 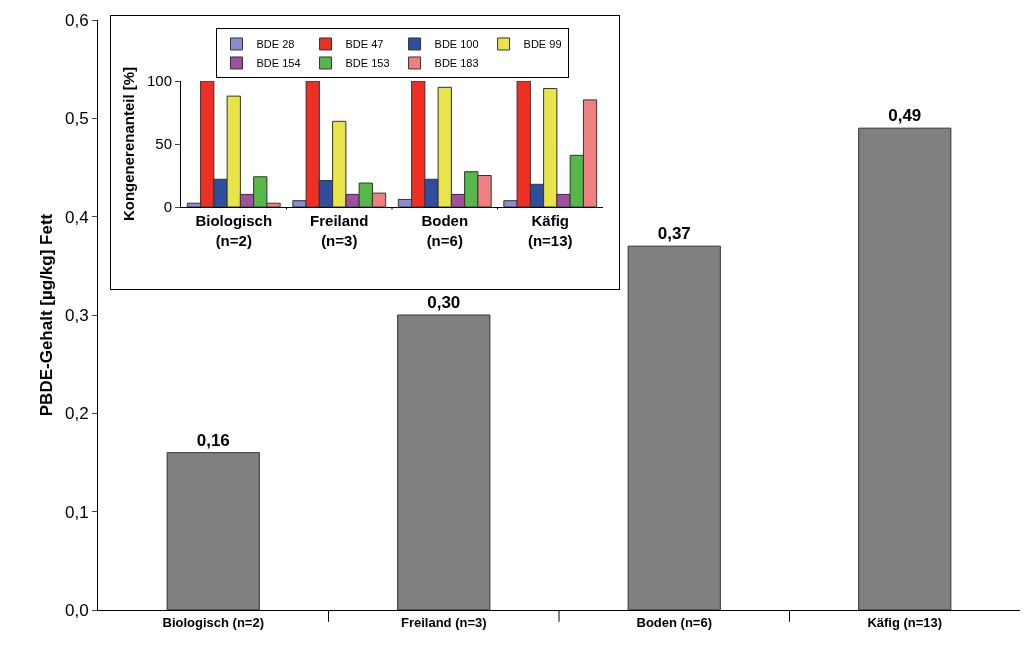 I want to click on y-tick-label: 100, so click(x=159, y=81).